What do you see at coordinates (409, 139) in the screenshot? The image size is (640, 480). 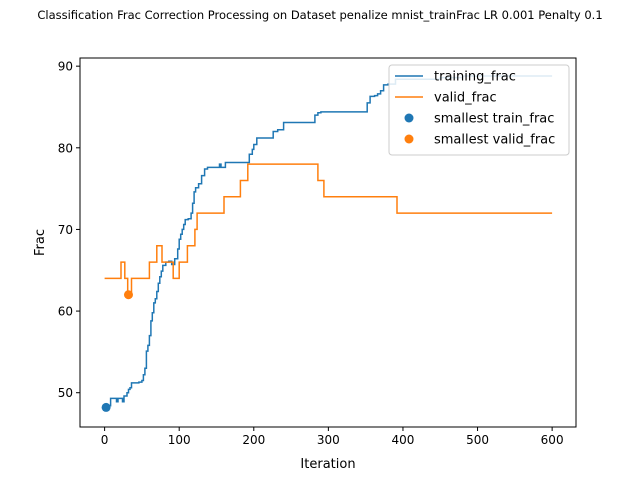 I see `legend-swatch-smallest-valid-frac` at bounding box center [409, 139].